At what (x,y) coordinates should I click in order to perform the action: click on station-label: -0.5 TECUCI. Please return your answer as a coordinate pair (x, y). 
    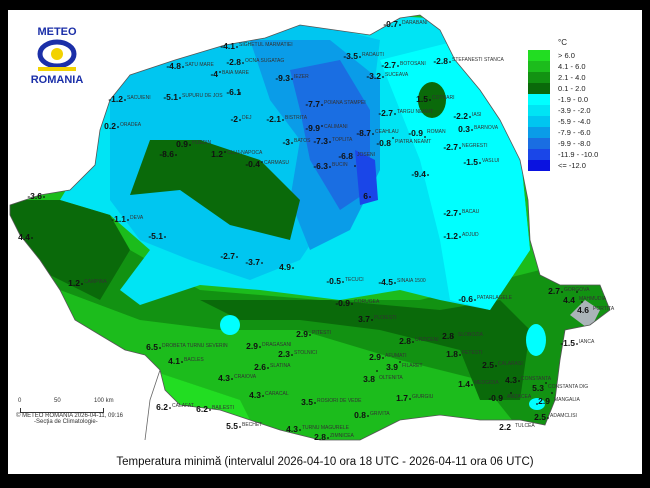
    Looking at the image, I should click on (344, 281).